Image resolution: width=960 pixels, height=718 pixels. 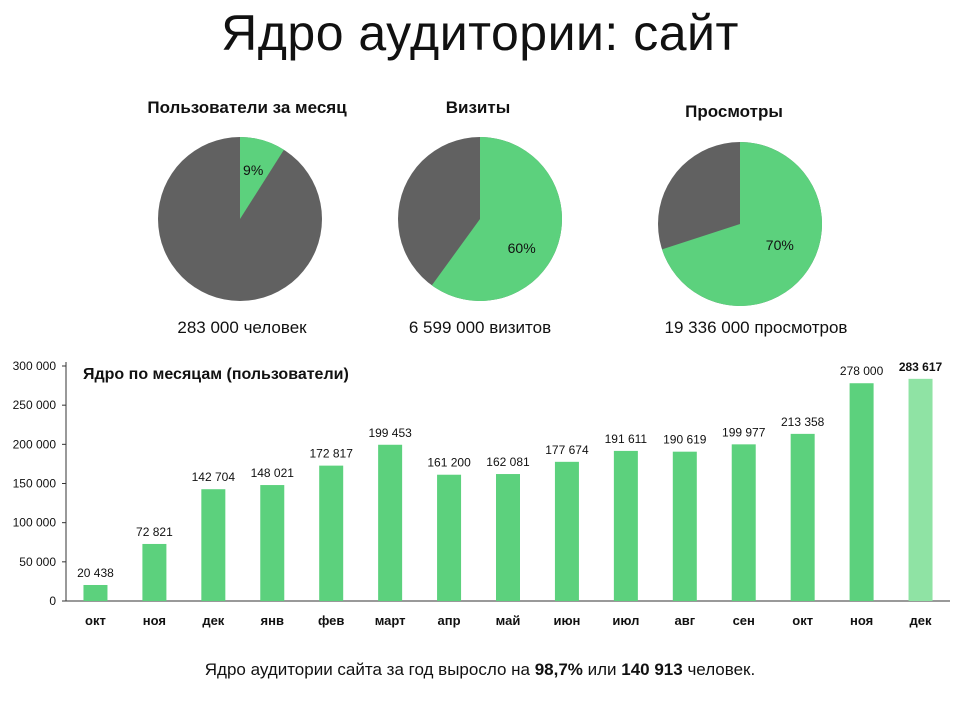 What do you see at coordinates (253, 170) in the screenshot?
I see `pie-percent-label: 9%` at bounding box center [253, 170].